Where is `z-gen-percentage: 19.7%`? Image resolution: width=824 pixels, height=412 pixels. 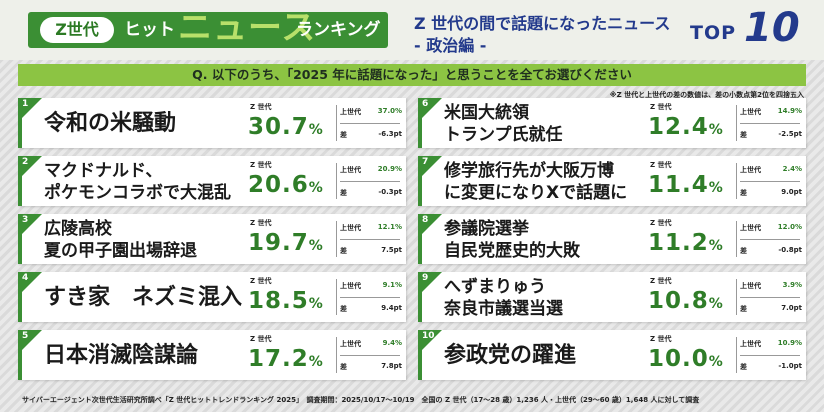
z-gen-percentage: 19.7% is located at coordinates (286, 243).